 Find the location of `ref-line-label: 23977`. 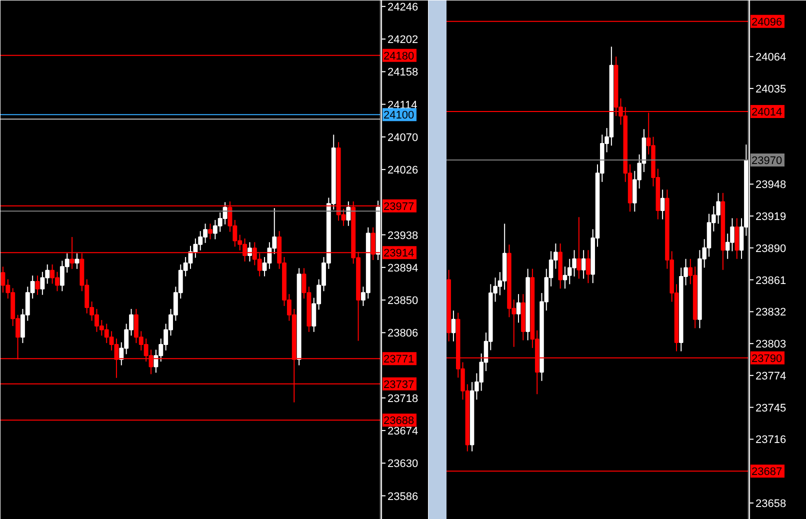

ref-line-label: 23977 is located at coordinates (399, 206).